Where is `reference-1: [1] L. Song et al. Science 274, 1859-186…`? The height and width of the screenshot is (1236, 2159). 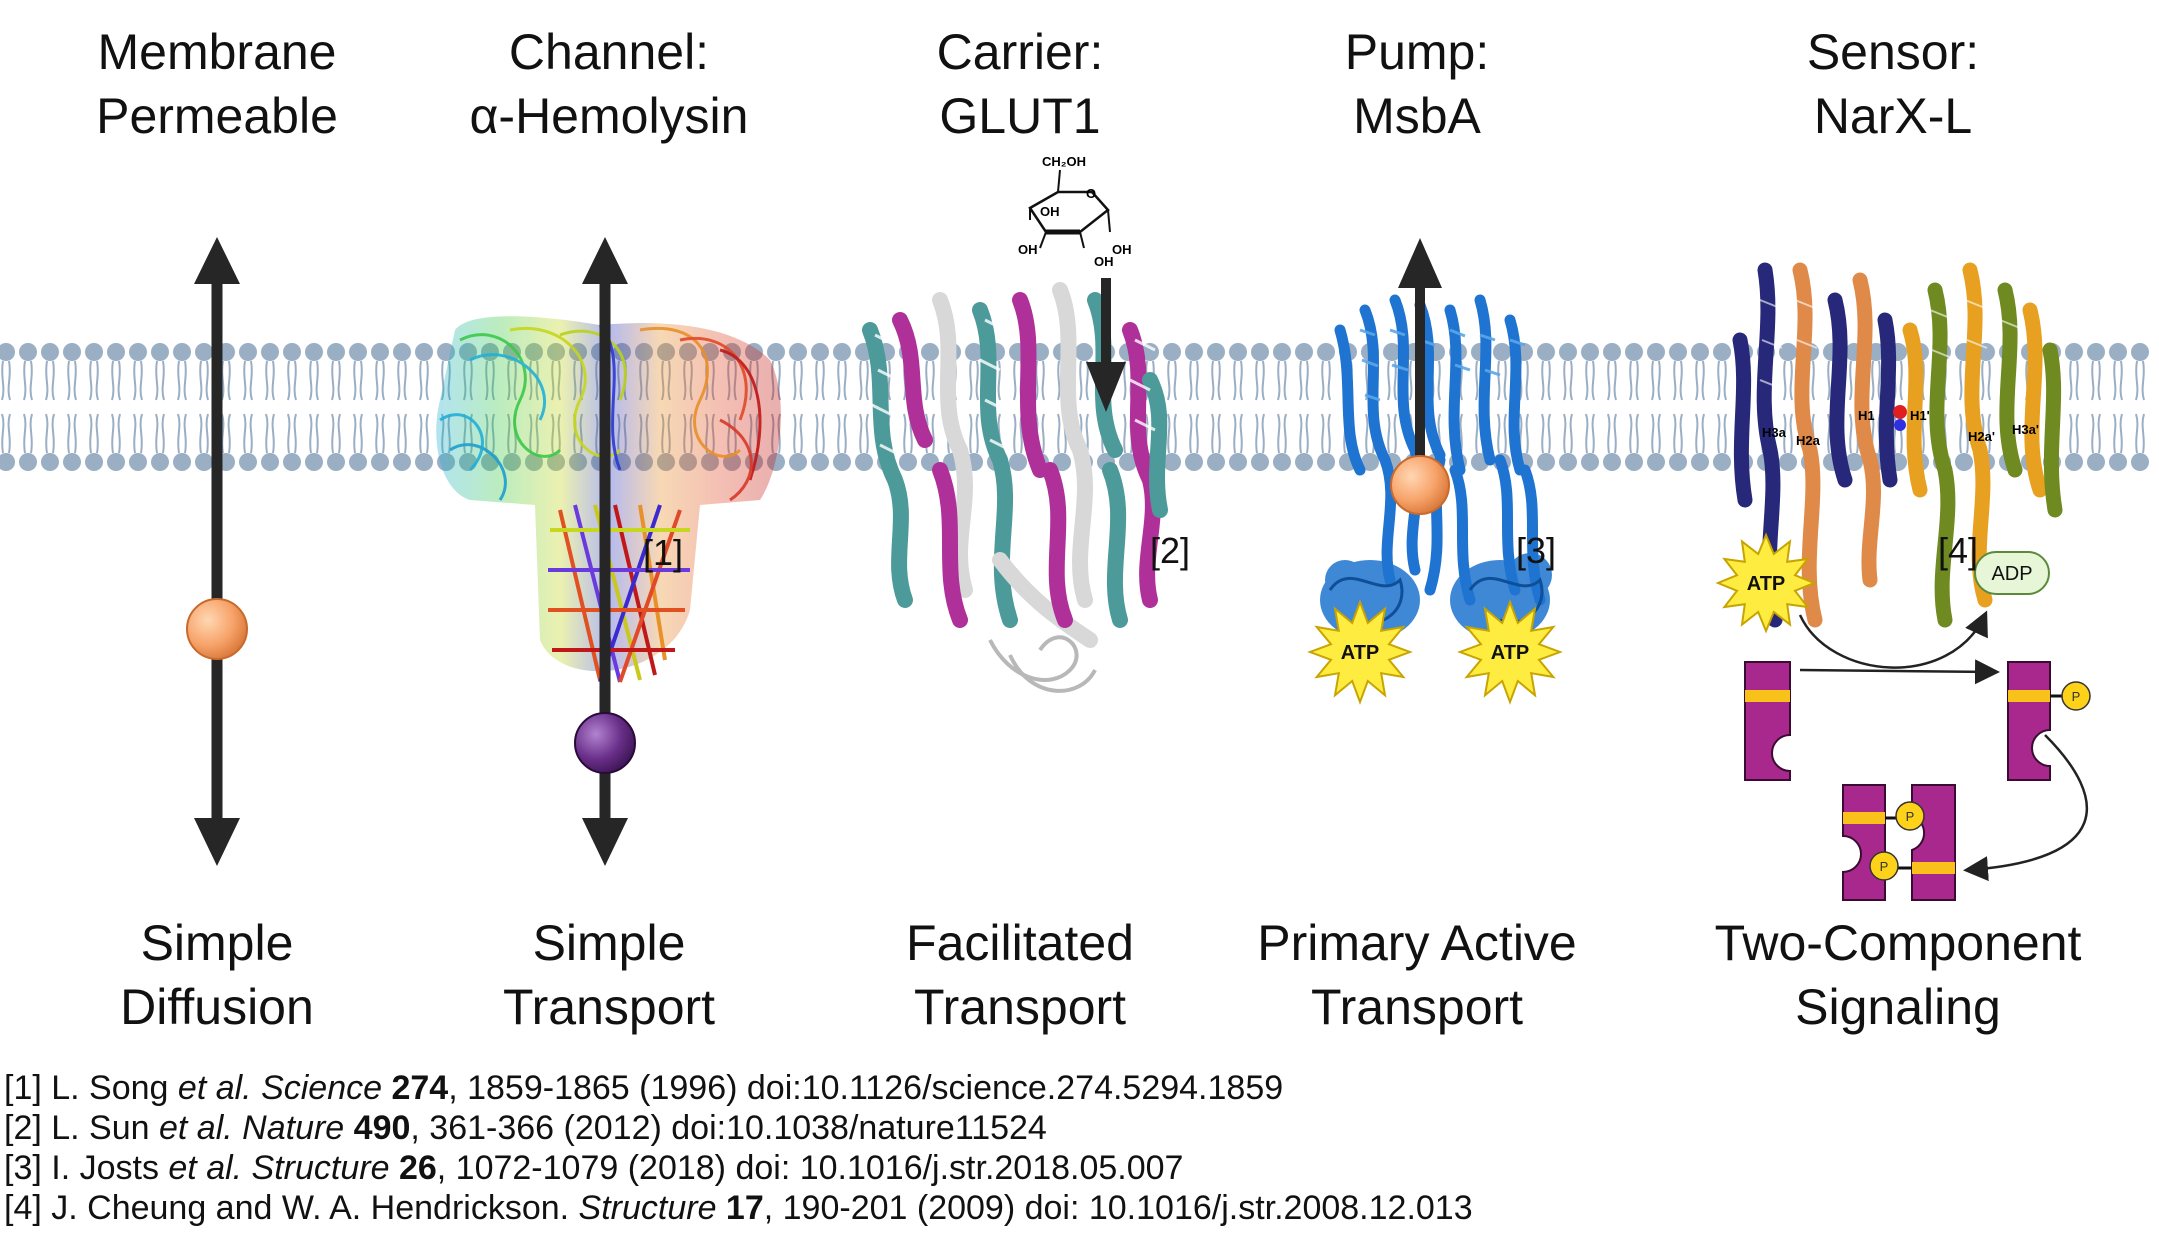 reference-1: [1] L. Song et al. Science 274, 1859-186… is located at coordinates (644, 1088).